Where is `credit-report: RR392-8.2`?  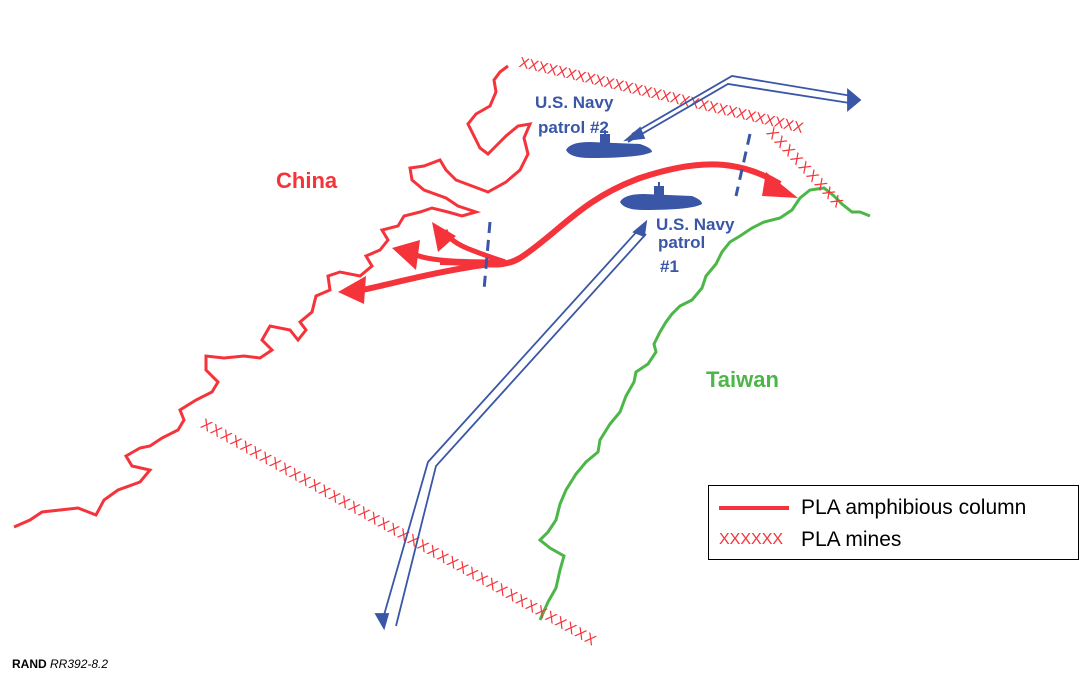 credit-report: RR392-8.2 is located at coordinates (79, 664).